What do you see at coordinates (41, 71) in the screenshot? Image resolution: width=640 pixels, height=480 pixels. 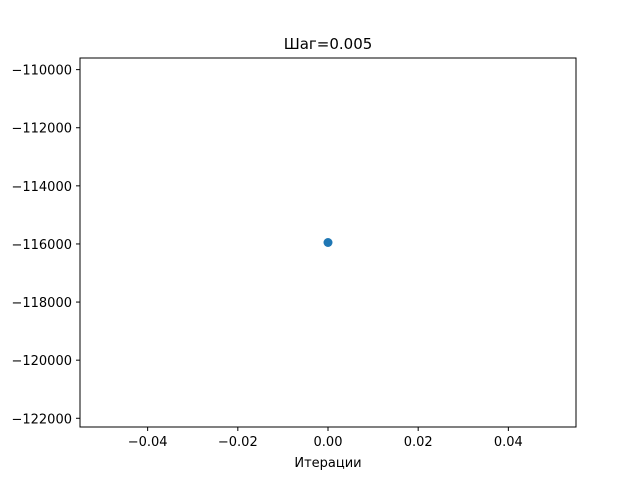 I see `y-tick-label: −110000` at bounding box center [41, 71].